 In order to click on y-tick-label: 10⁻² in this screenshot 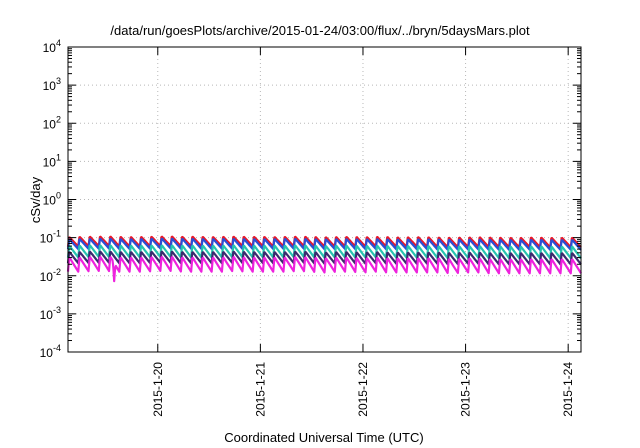, I will do `click(50, 275)`.